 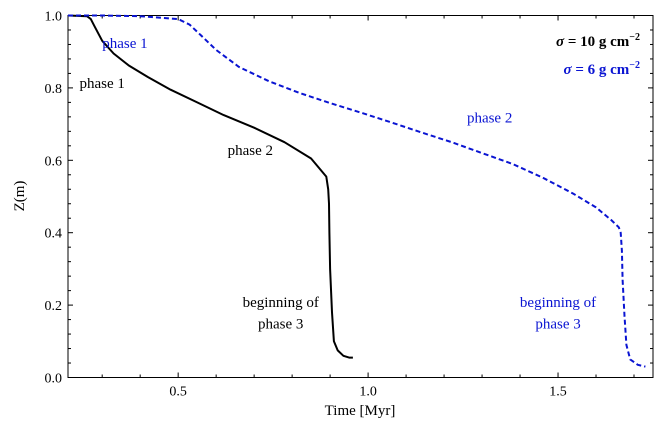 What do you see at coordinates (54, 17) in the screenshot?
I see `y-tick-label: 1.0` at bounding box center [54, 17].